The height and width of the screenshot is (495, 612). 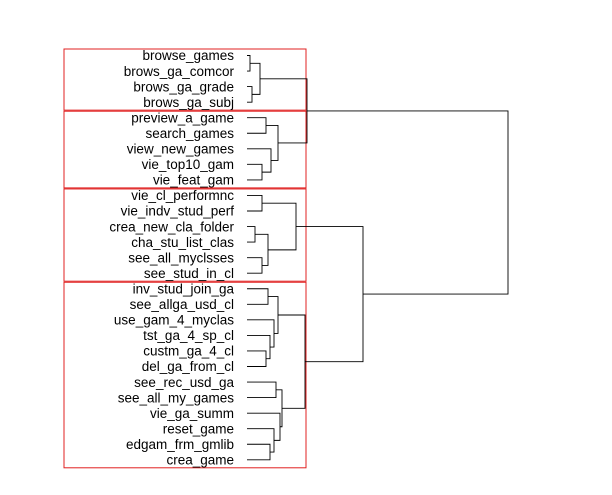 I want to click on leaf-label: del_ga_from_cl, so click(x=188, y=366).